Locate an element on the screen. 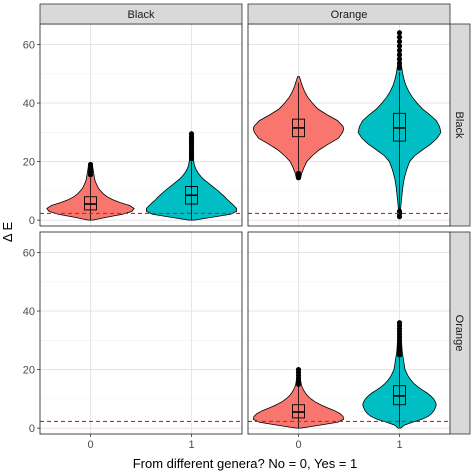 This screenshot has width=474, height=474. strip-col-orange-label: Orange is located at coordinates (349, 15).